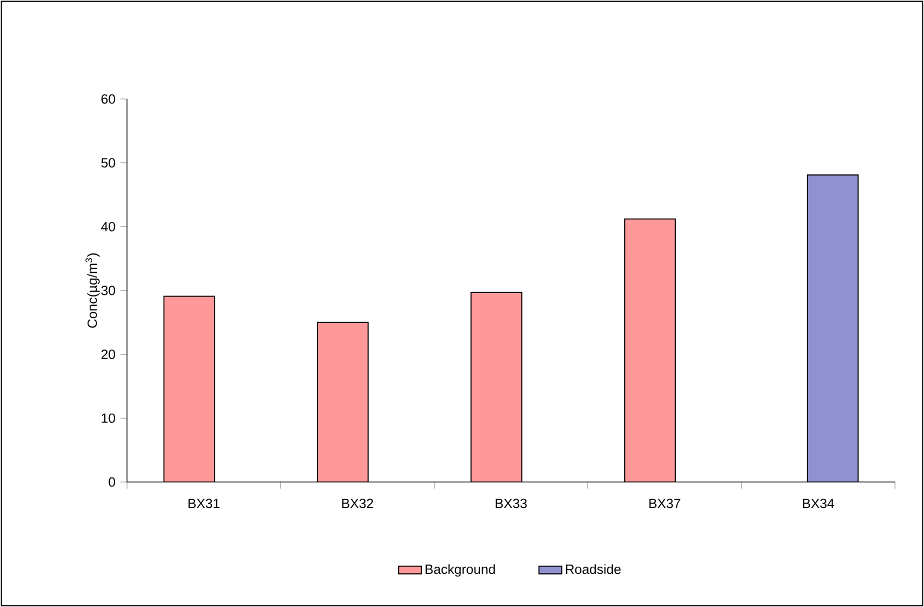  What do you see at coordinates (108, 163) in the screenshot?
I see `y-tick-label: 50` at bounding box center [108, 163].